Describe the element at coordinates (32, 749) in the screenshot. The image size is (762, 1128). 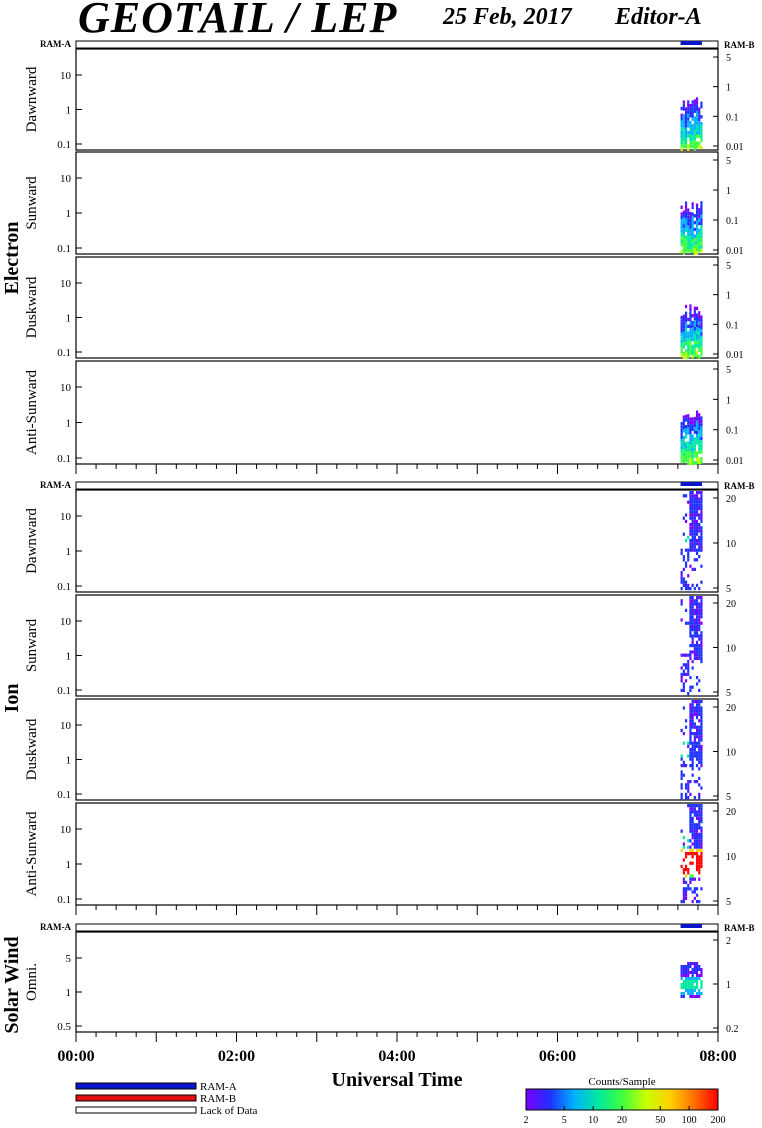
I see `panel-ylabel: Duskward` at that location.